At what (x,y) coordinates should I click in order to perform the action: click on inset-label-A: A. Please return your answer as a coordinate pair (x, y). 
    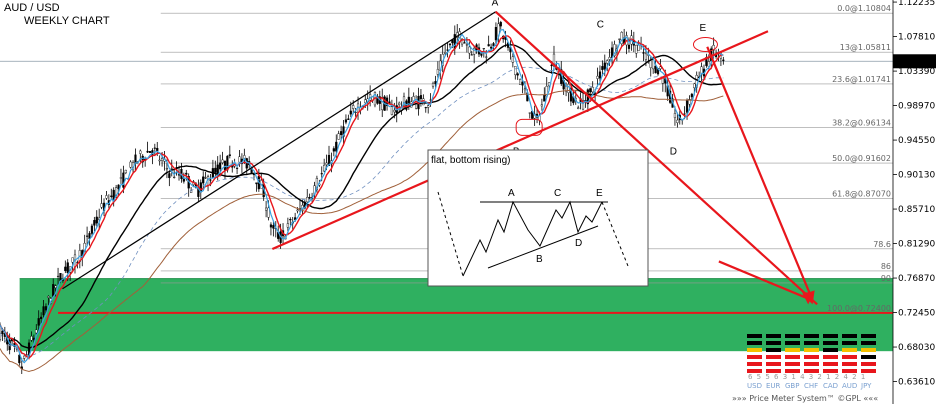
    Looking at the image, I should click on (511, 193).